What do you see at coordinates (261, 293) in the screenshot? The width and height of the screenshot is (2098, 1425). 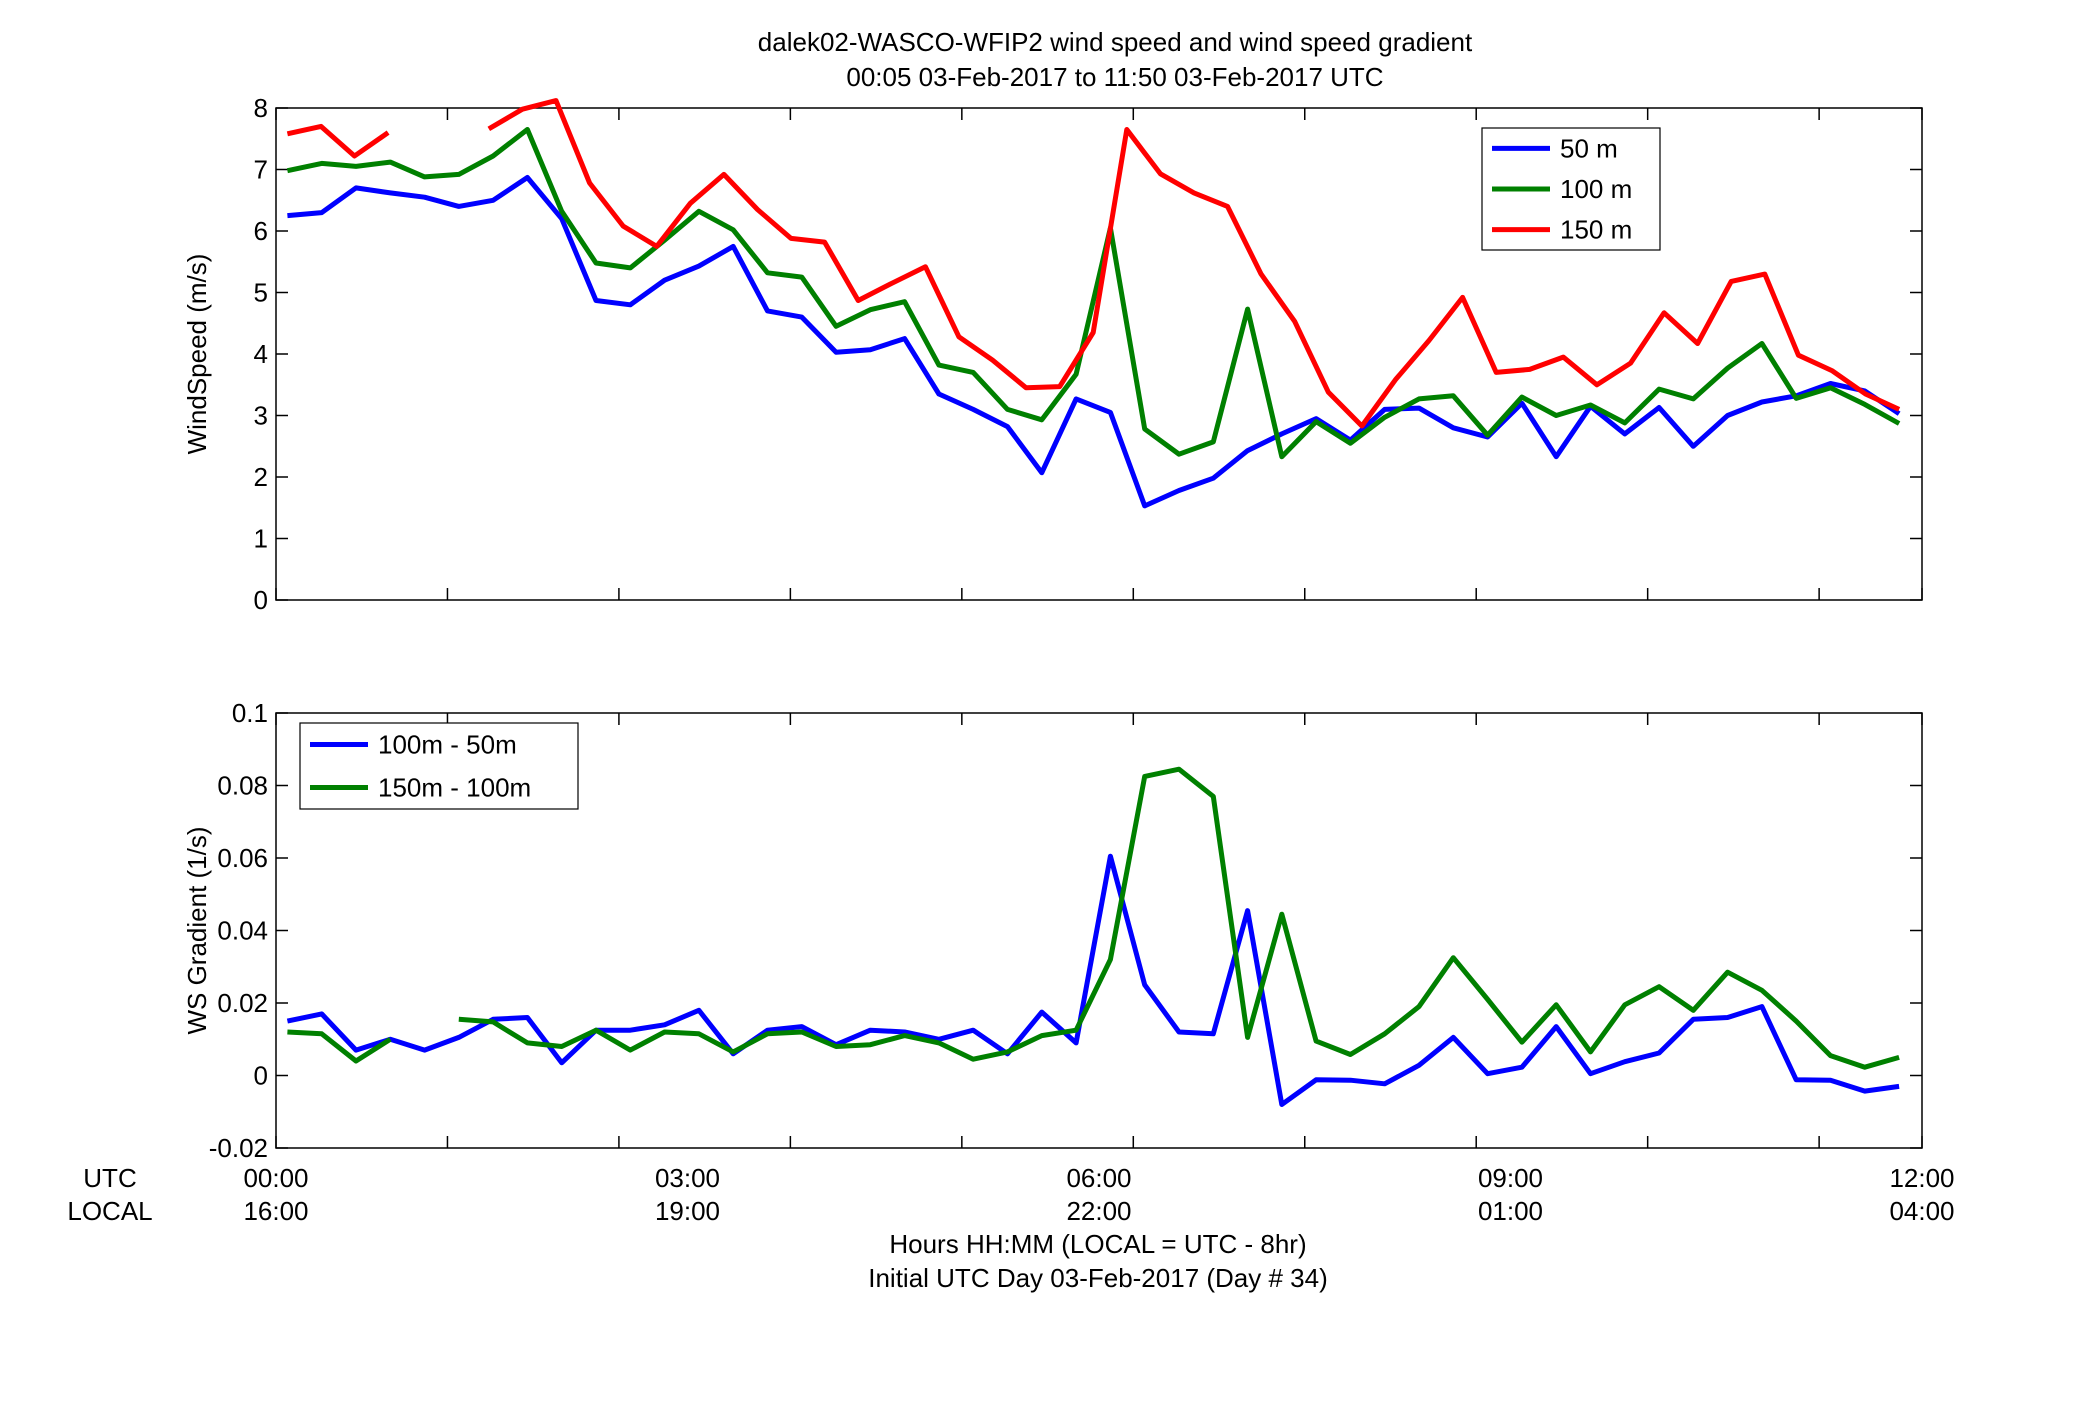 I see `y-tick-label: 5` at bounding box center [261, 293].